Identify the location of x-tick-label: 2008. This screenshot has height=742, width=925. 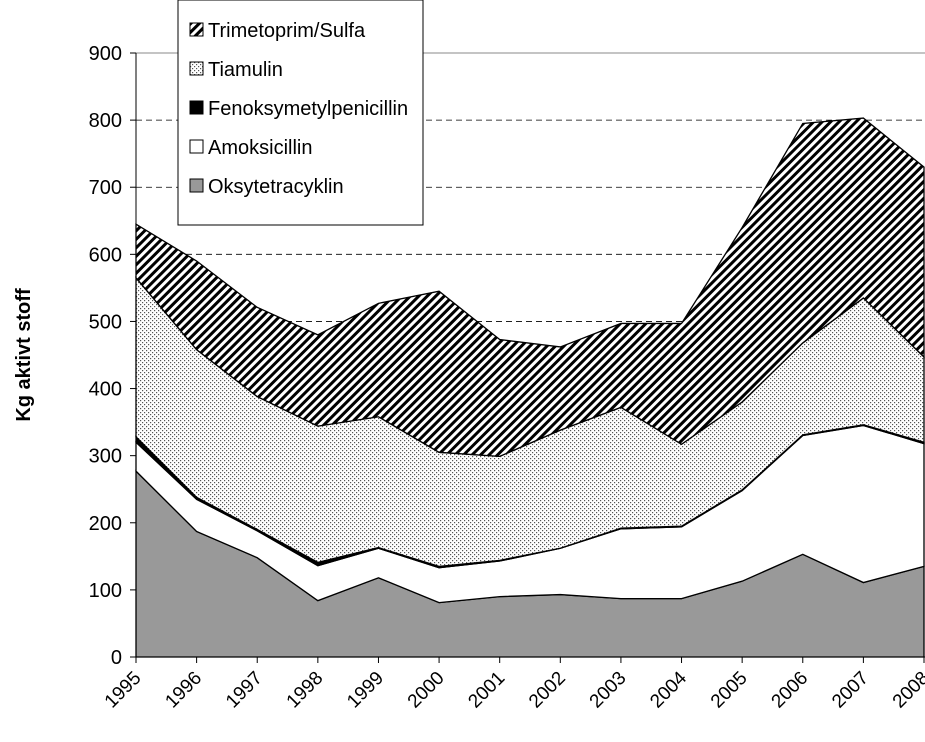
(907, 690).